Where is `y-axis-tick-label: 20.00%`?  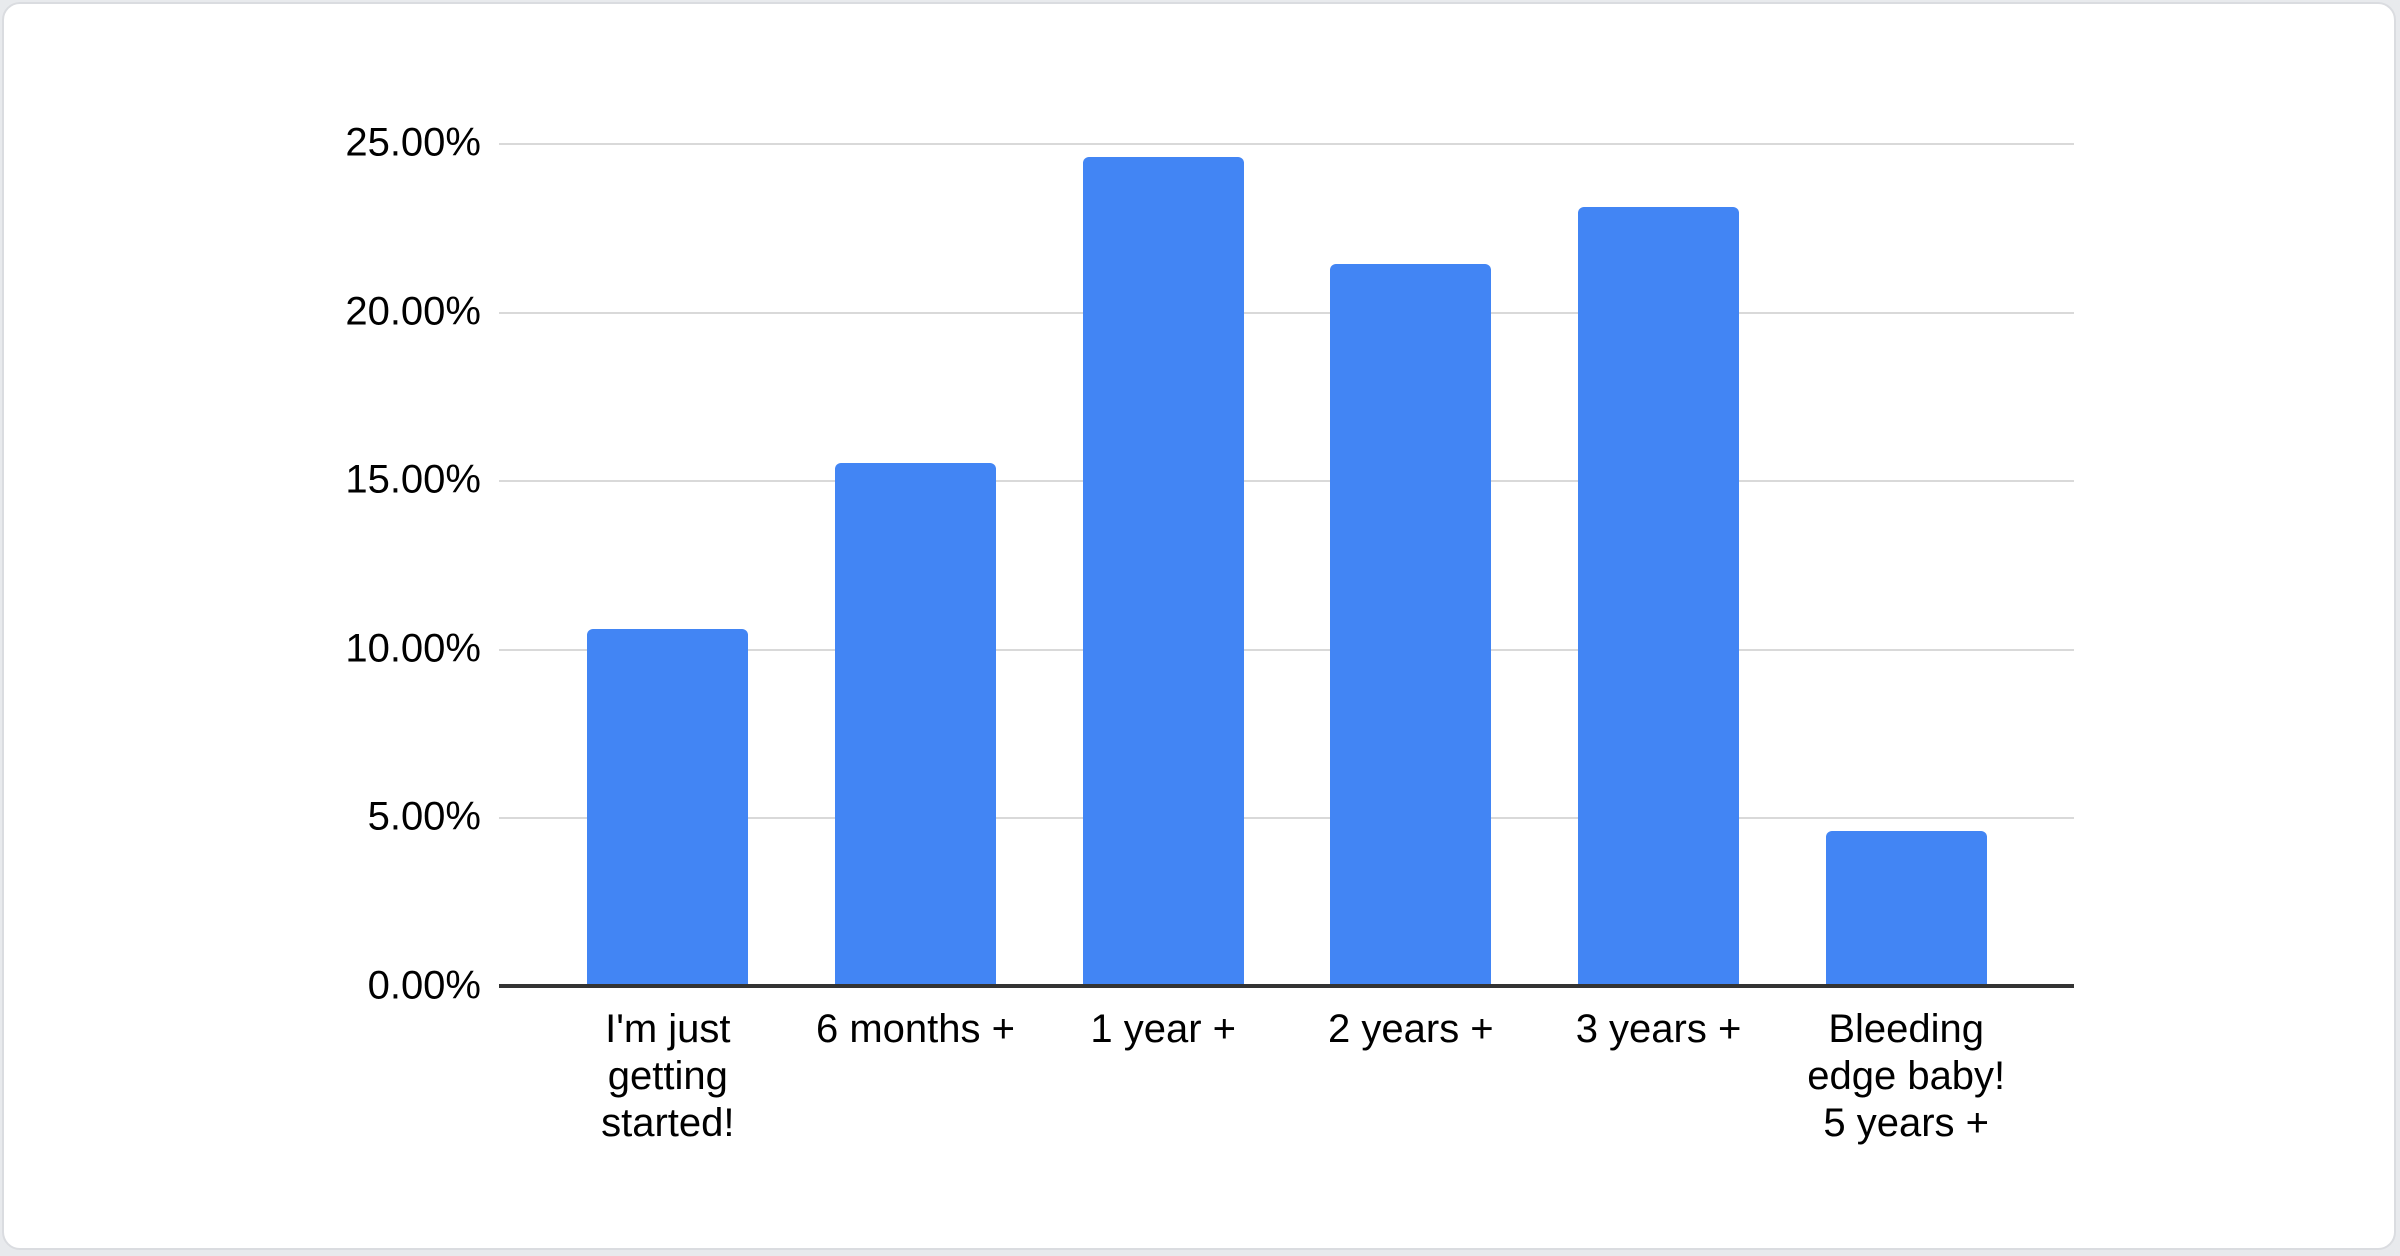 y-axis-tick-label: 20.00% is located at coordinates (413, 311).